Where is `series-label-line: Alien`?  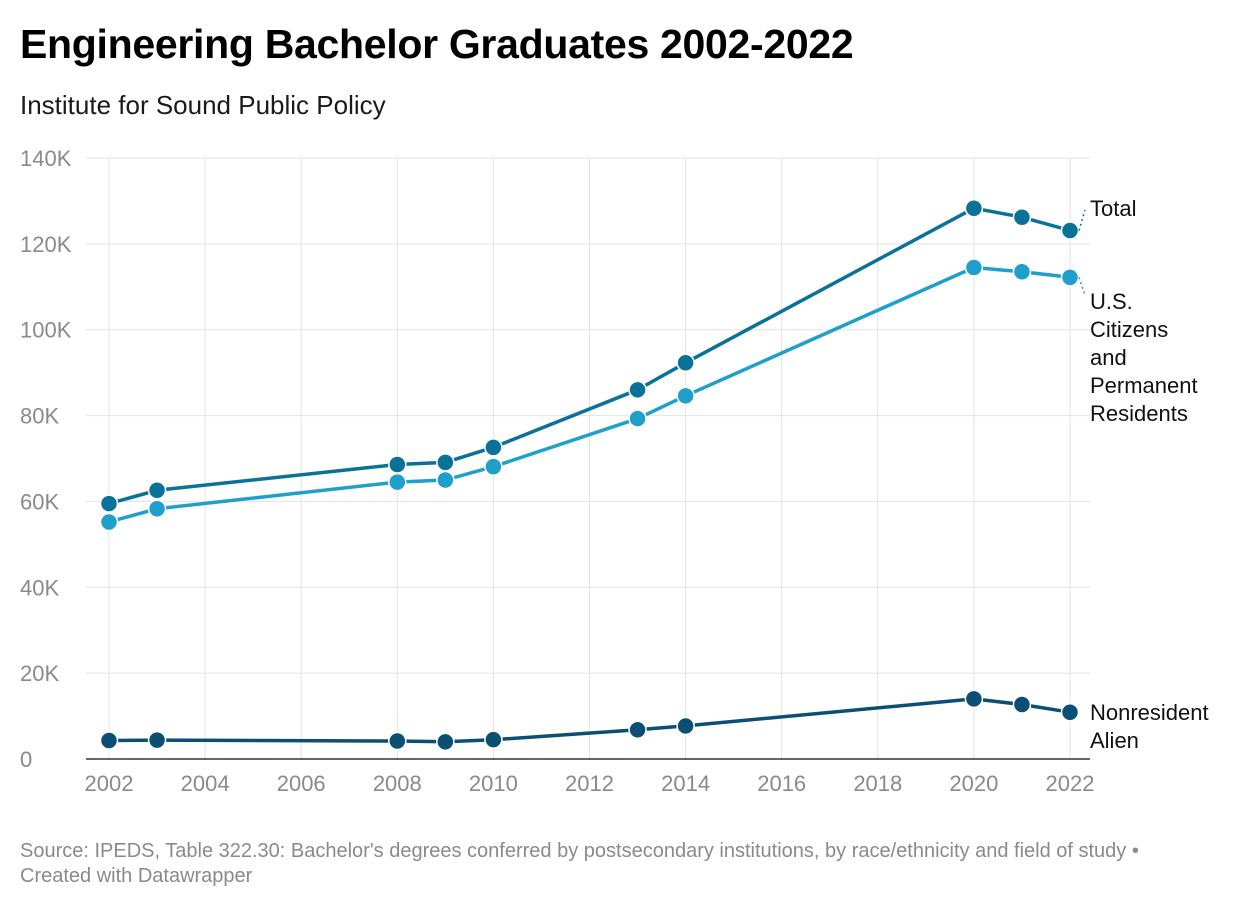
series-label-line: Alien is located at coordinates (1114, 740).